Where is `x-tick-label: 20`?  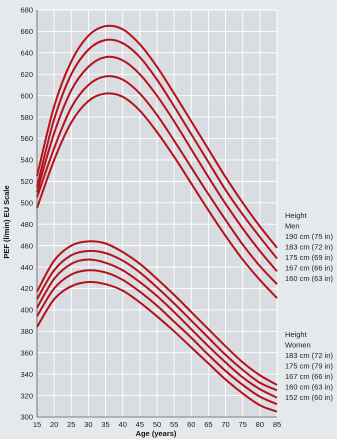
x-tick-label: 20 is located at coordinates (54, 424).